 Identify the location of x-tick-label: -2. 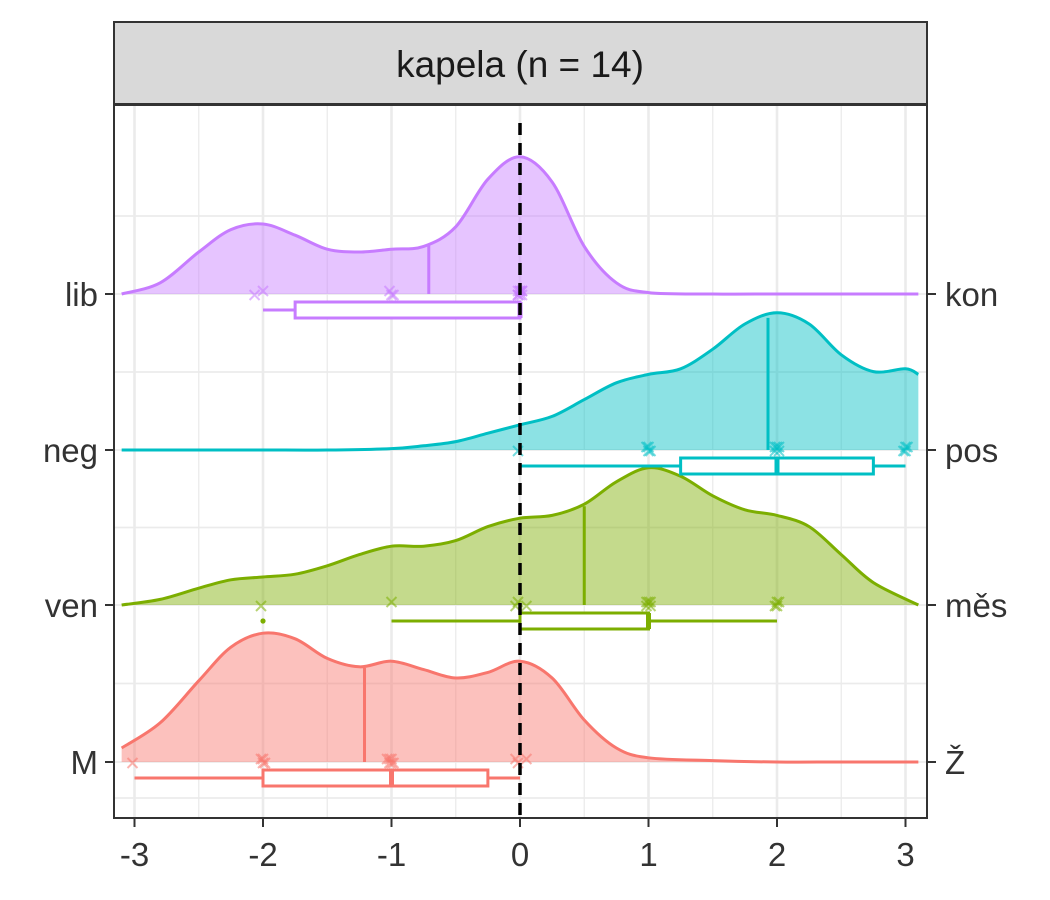
(262, 854).